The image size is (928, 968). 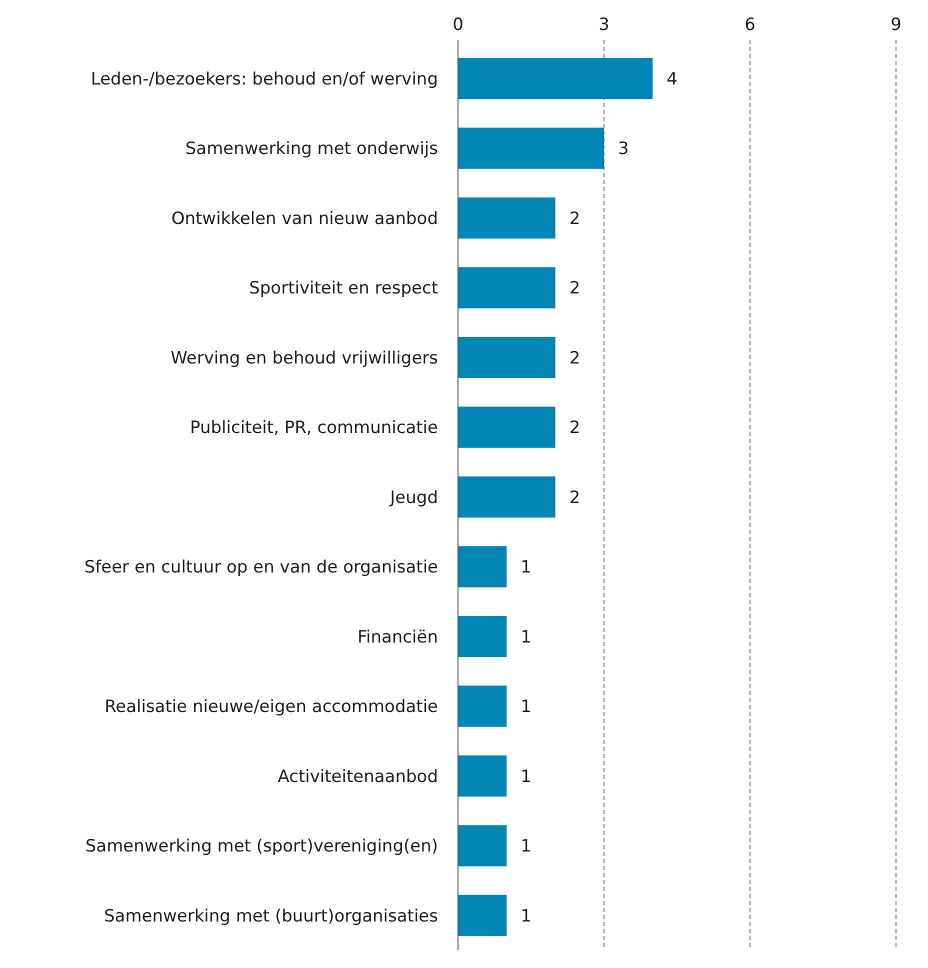 I want to click on data-label: 3, so click(x=623, y=149).